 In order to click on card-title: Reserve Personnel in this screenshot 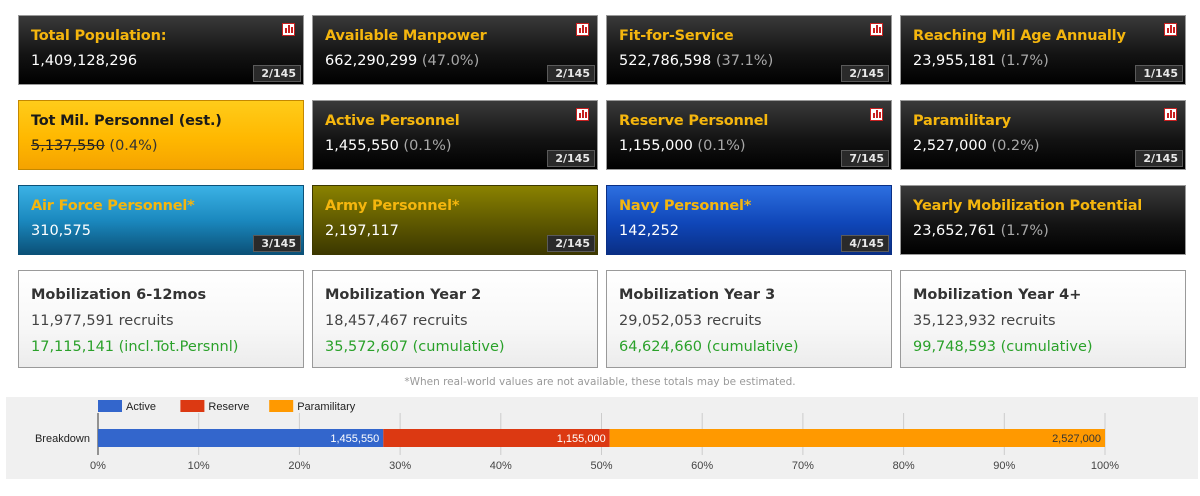, I will do `click(694, 121)`.